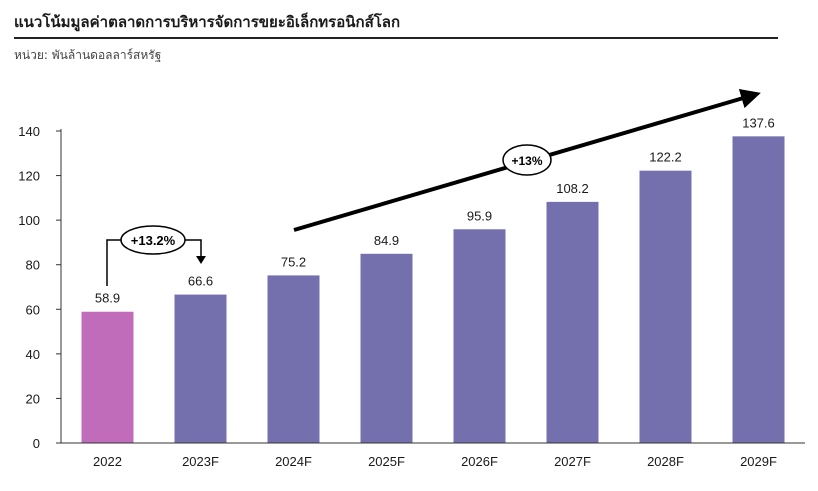  What do you see at coordinates (33, 309) in the screenshot?
I see `y-tick-label: 60` at bounding box center [33, 309].